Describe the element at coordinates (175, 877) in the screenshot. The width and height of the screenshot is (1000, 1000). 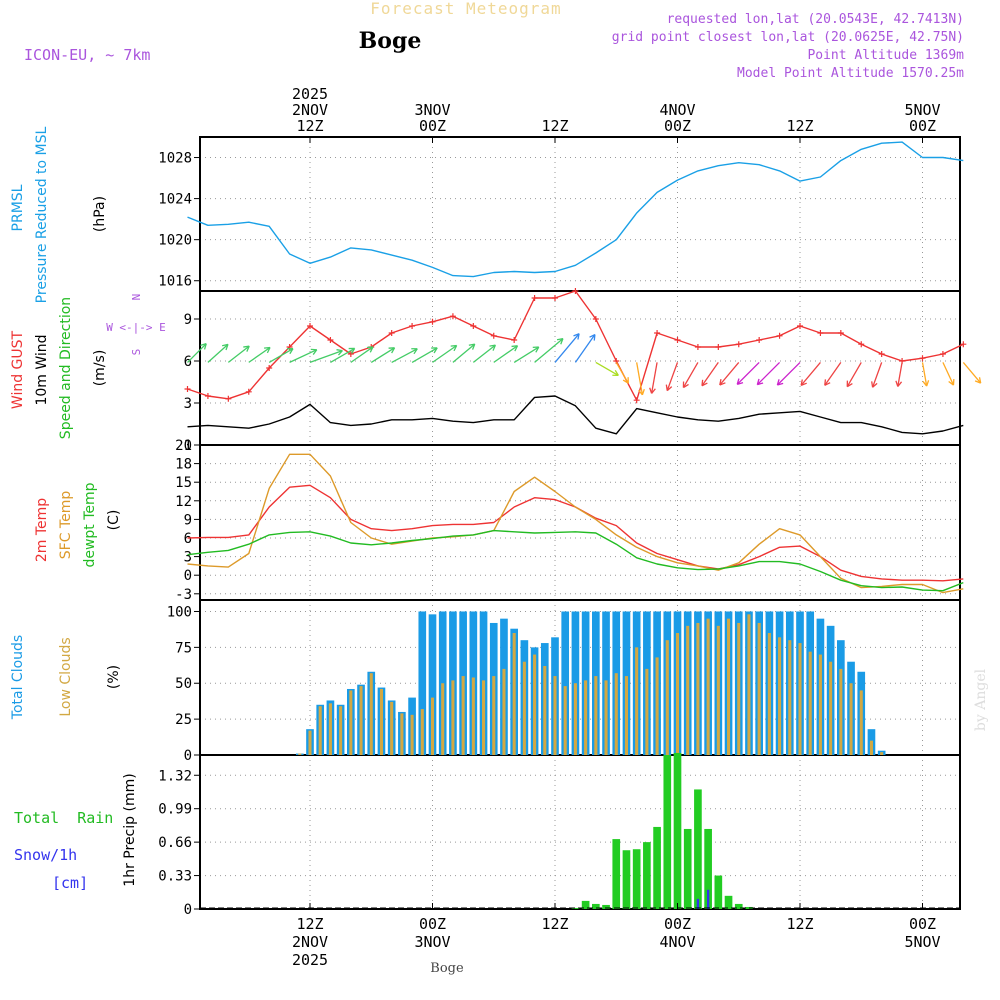
I see `y-tick-label: 0.33` at that location.